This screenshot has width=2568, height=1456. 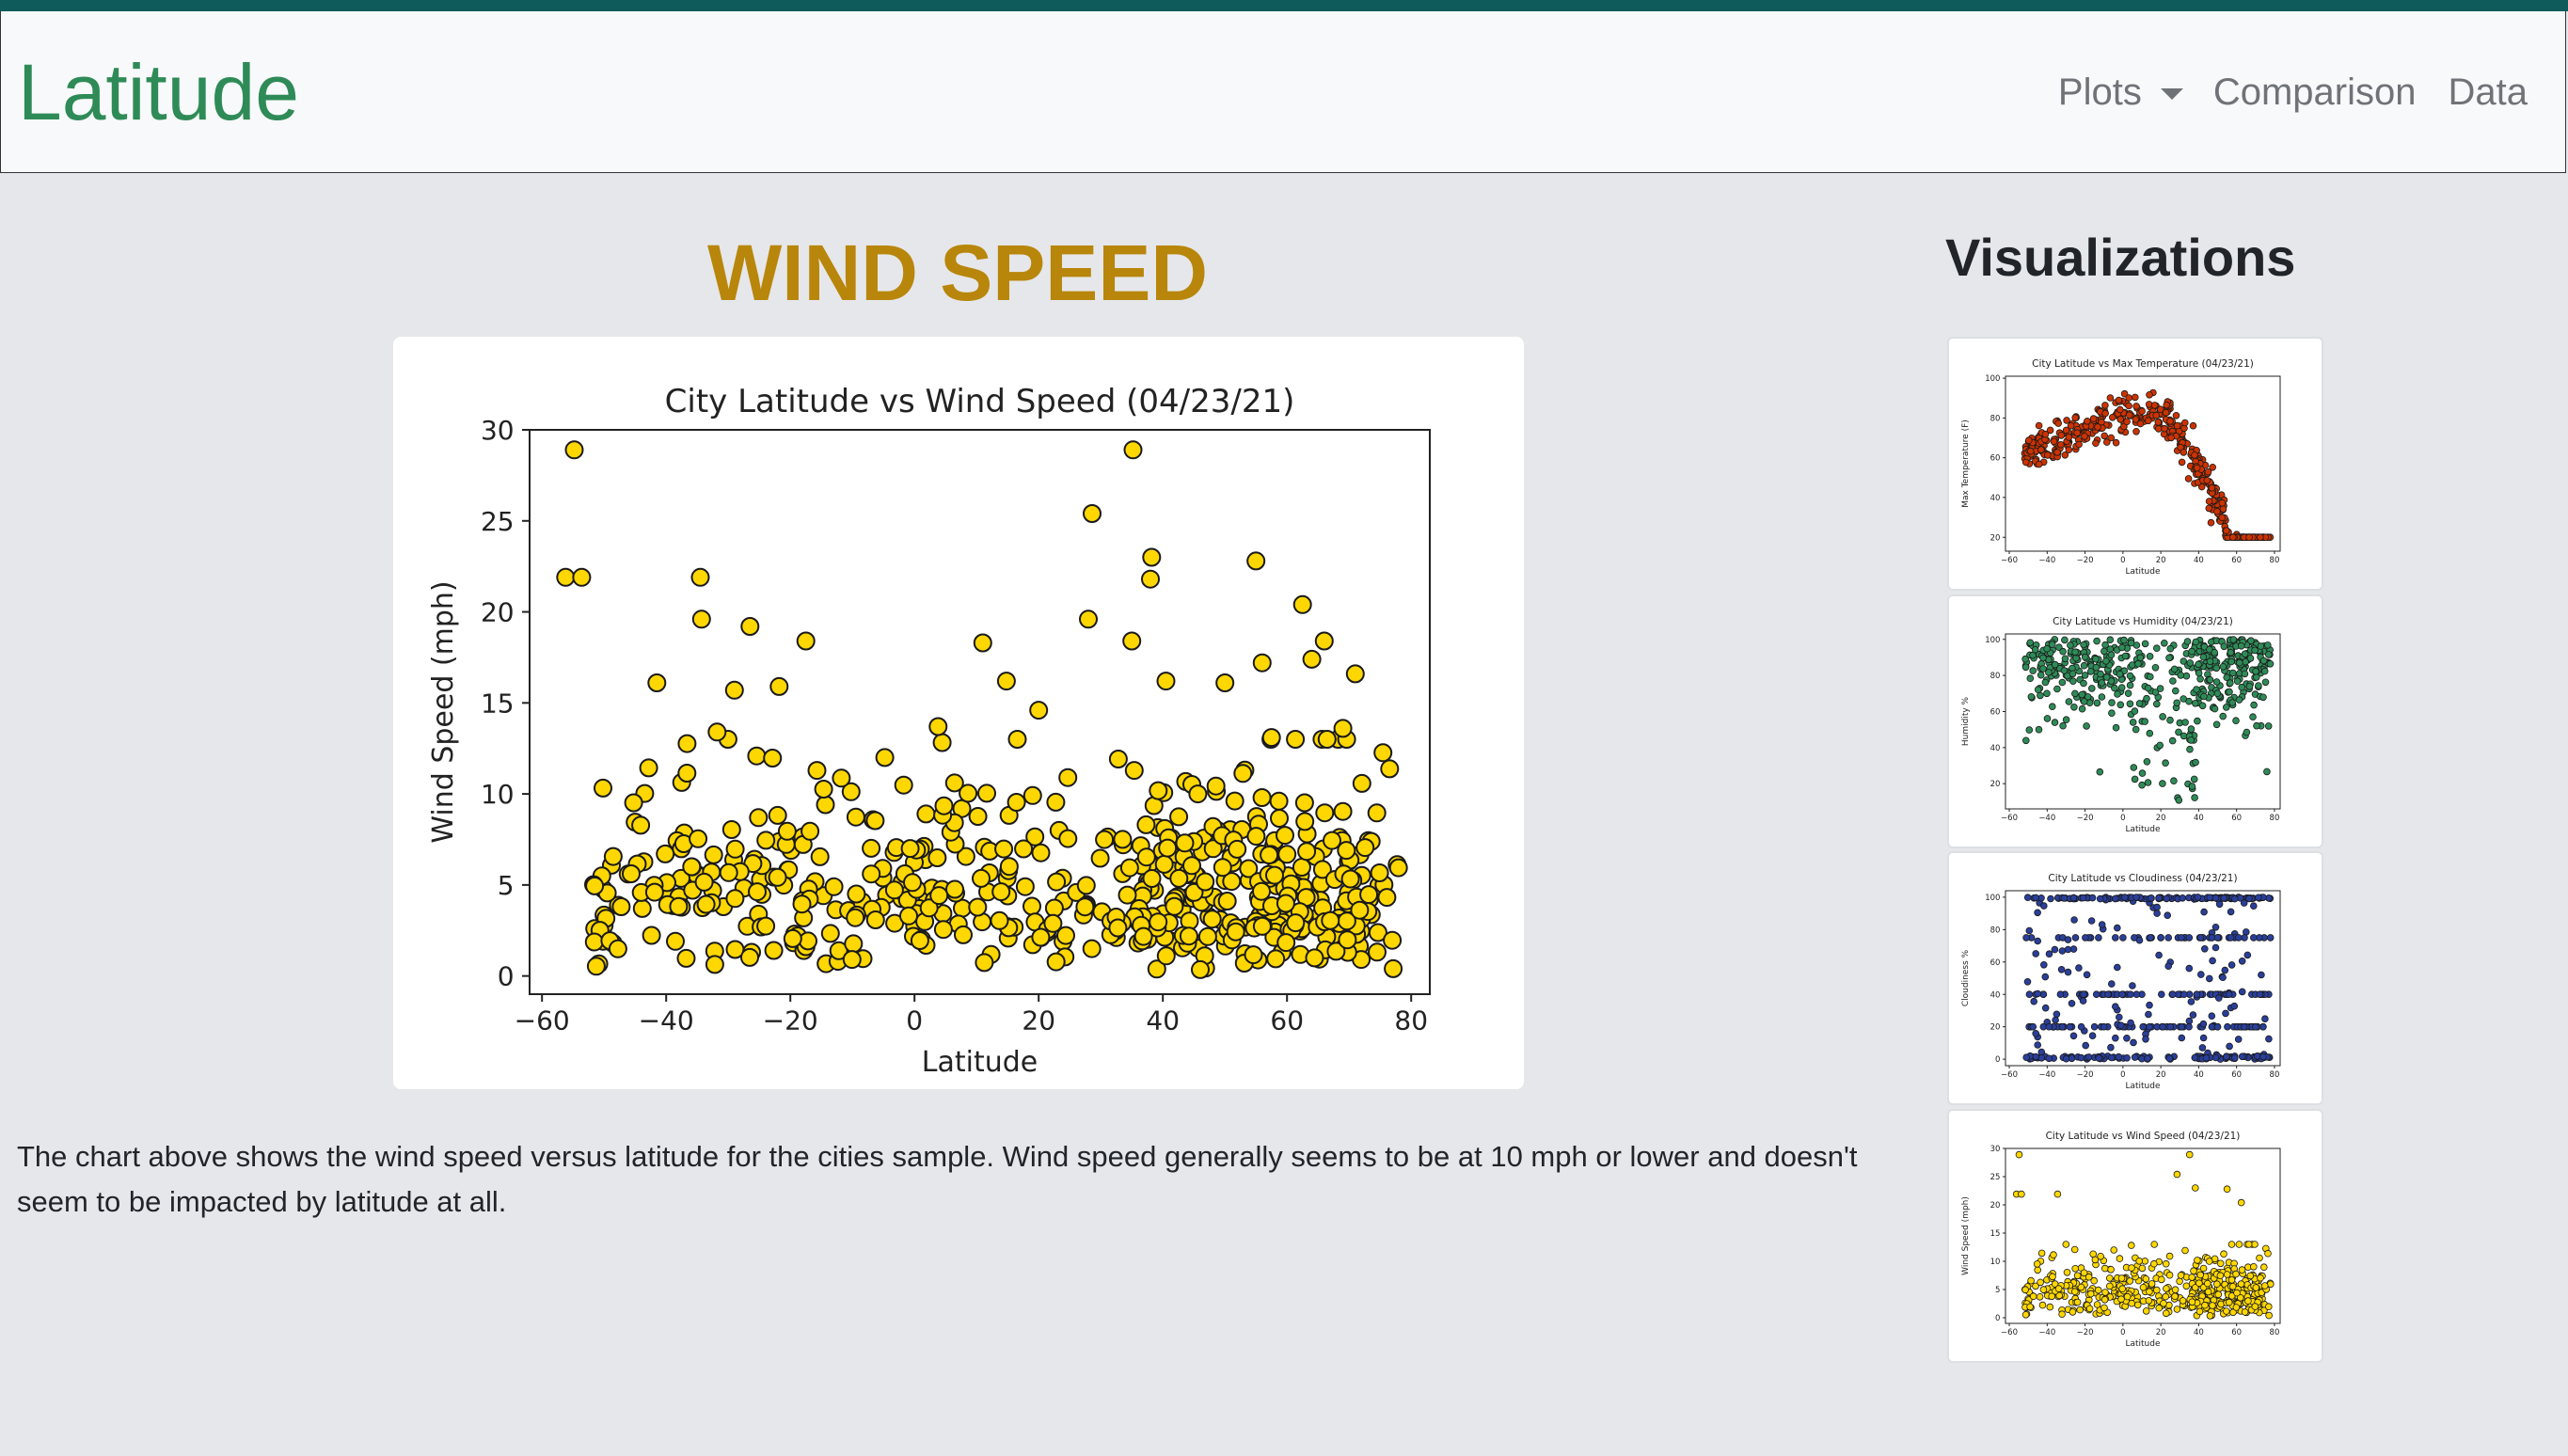 What do you see at coordinates (2488, 92) in the screenshot?
I see `nav-data-link: Data` at bounding box center [2488, 92].